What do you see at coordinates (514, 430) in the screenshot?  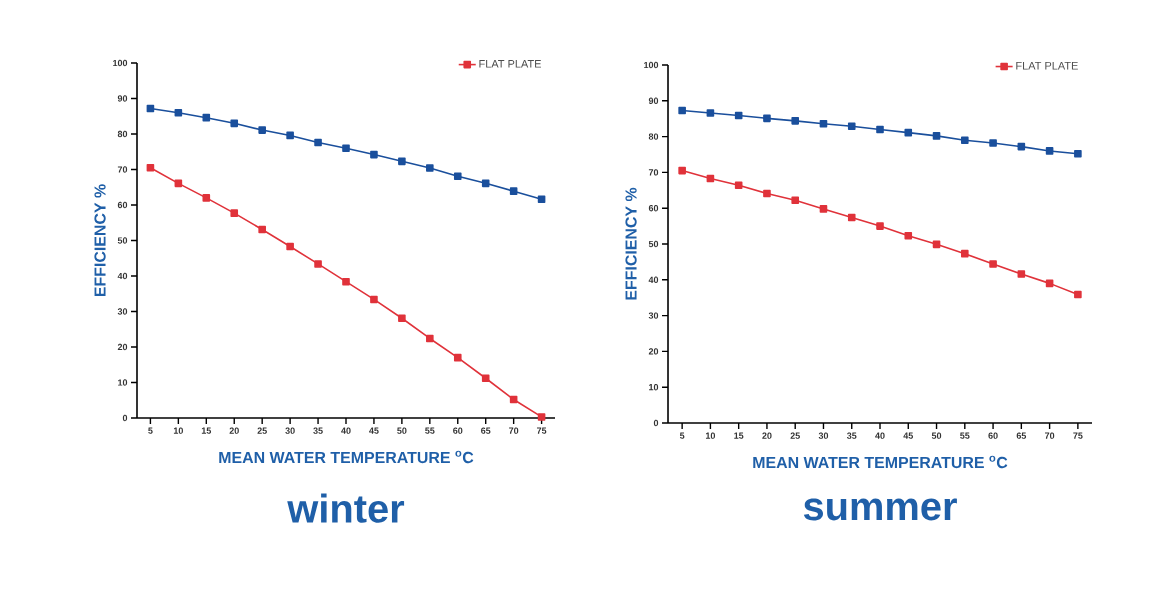 I see `x-tick-label: 70` at bounding box center [514, 430].